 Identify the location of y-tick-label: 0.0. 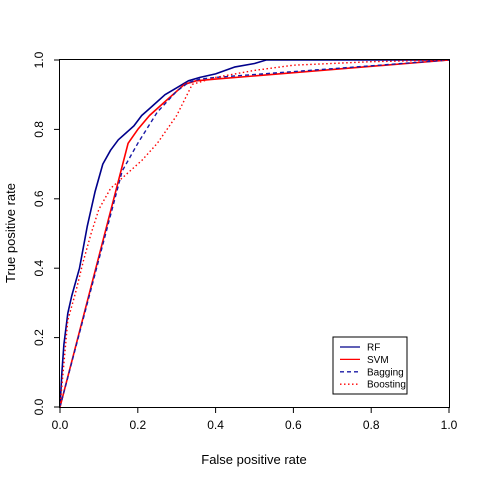
(39, 406).